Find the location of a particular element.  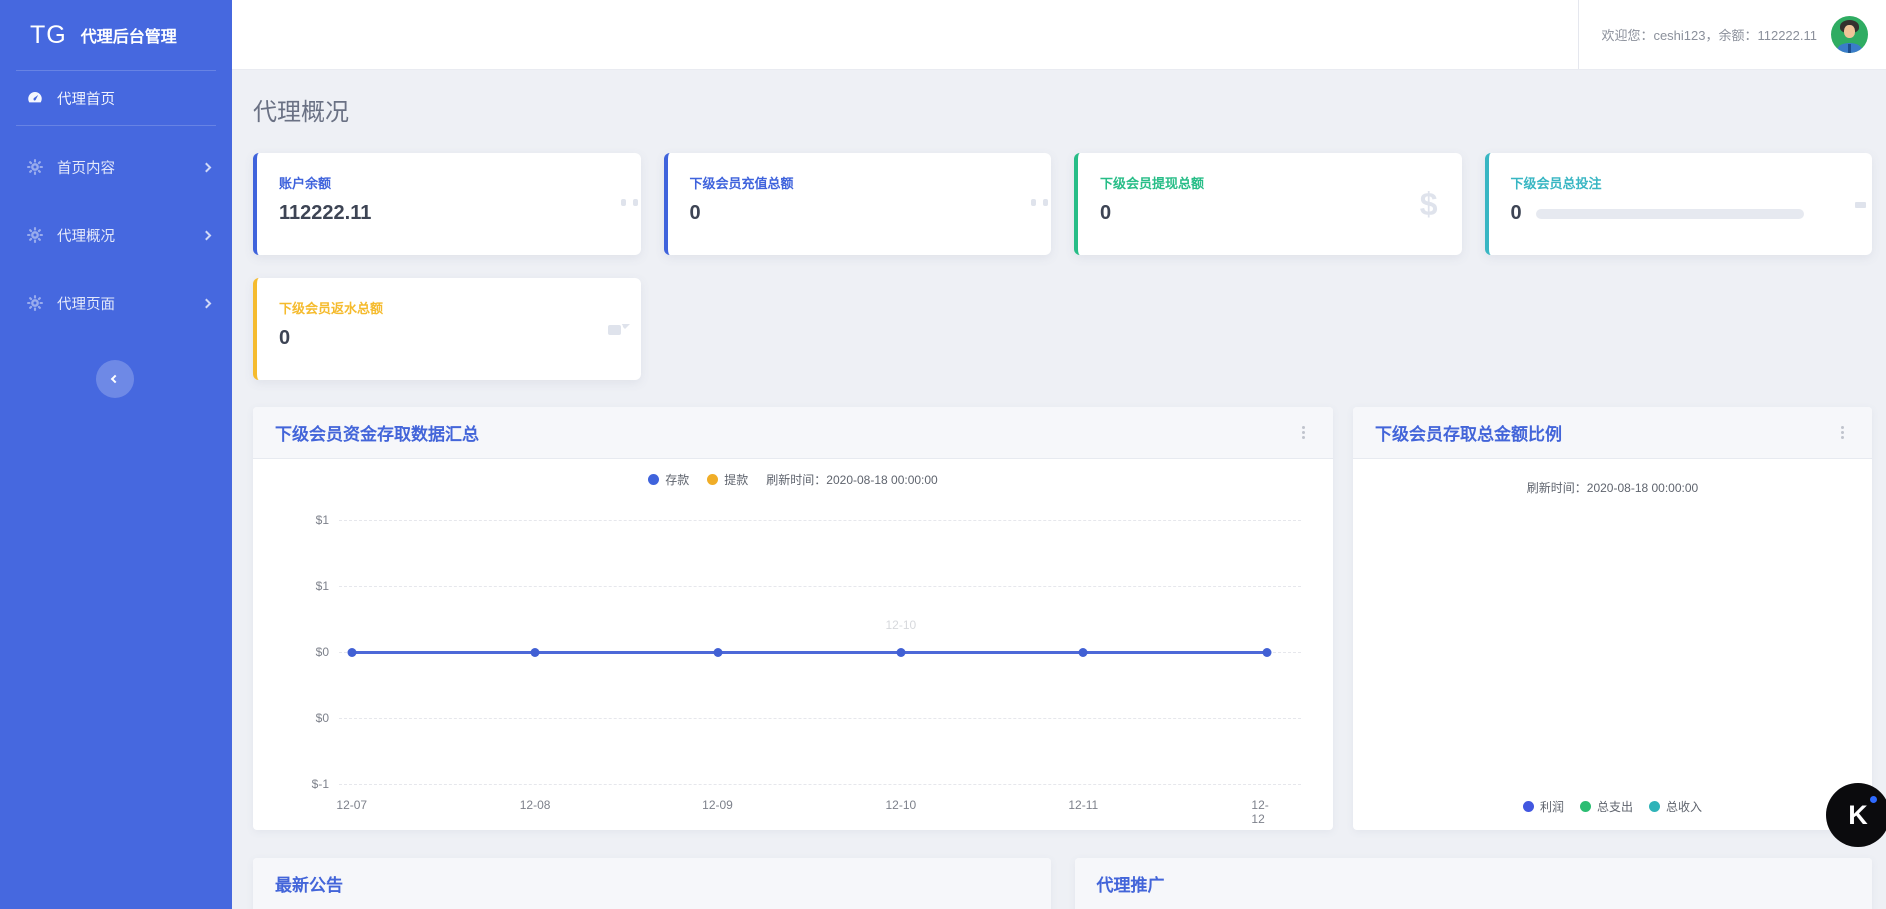

panel-header: 代理推广 is located at coordinates (1473, 883).